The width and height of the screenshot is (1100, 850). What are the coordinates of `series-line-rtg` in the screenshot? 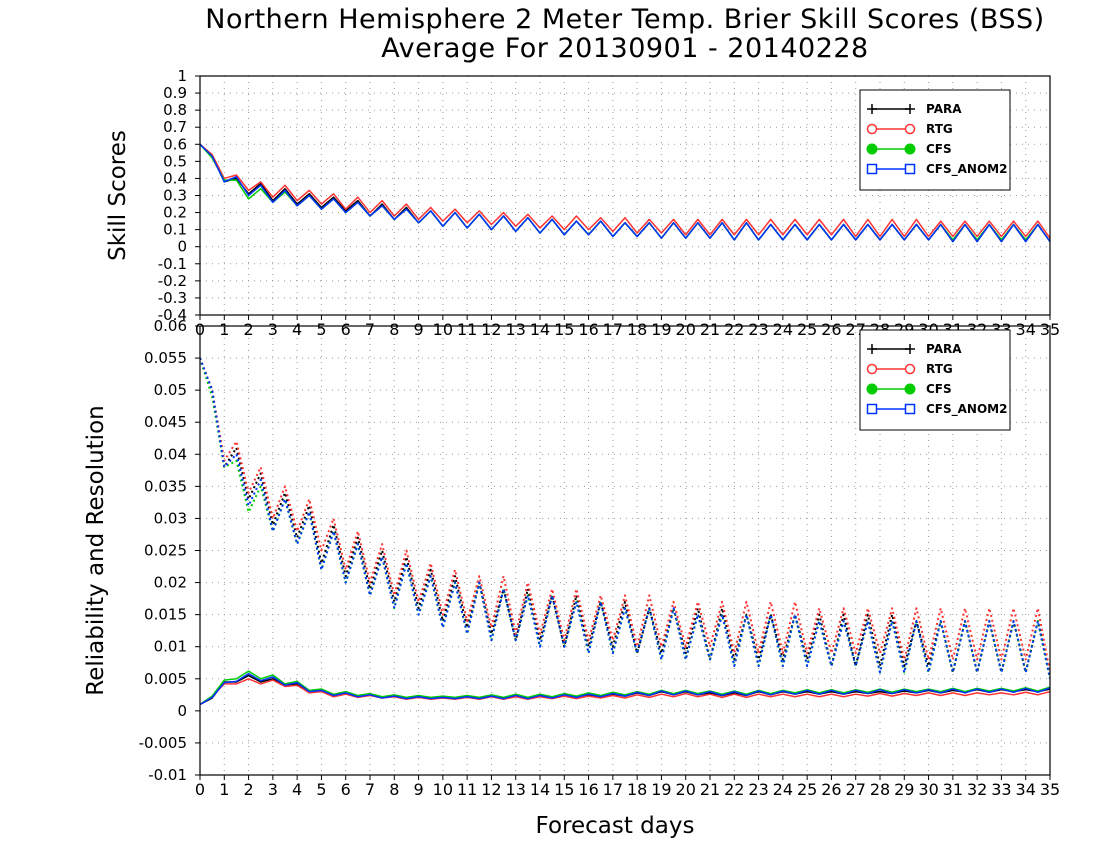 It's located at (625, 191).